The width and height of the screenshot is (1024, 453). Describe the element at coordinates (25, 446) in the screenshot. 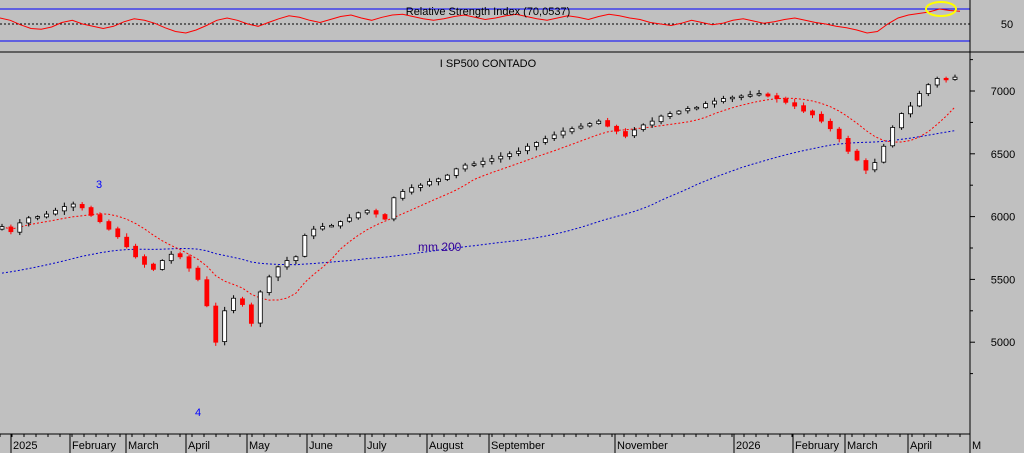

I see `x-tick-label: 2025` at that location.